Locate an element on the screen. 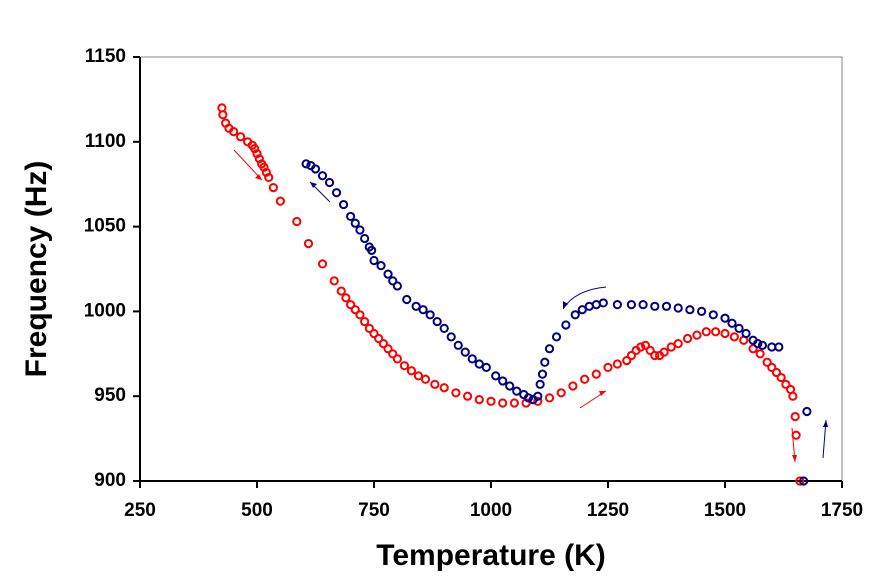 This screenshot has width=879, height=580. y-tick-label: 1100 is located at coordinates (105, 141).